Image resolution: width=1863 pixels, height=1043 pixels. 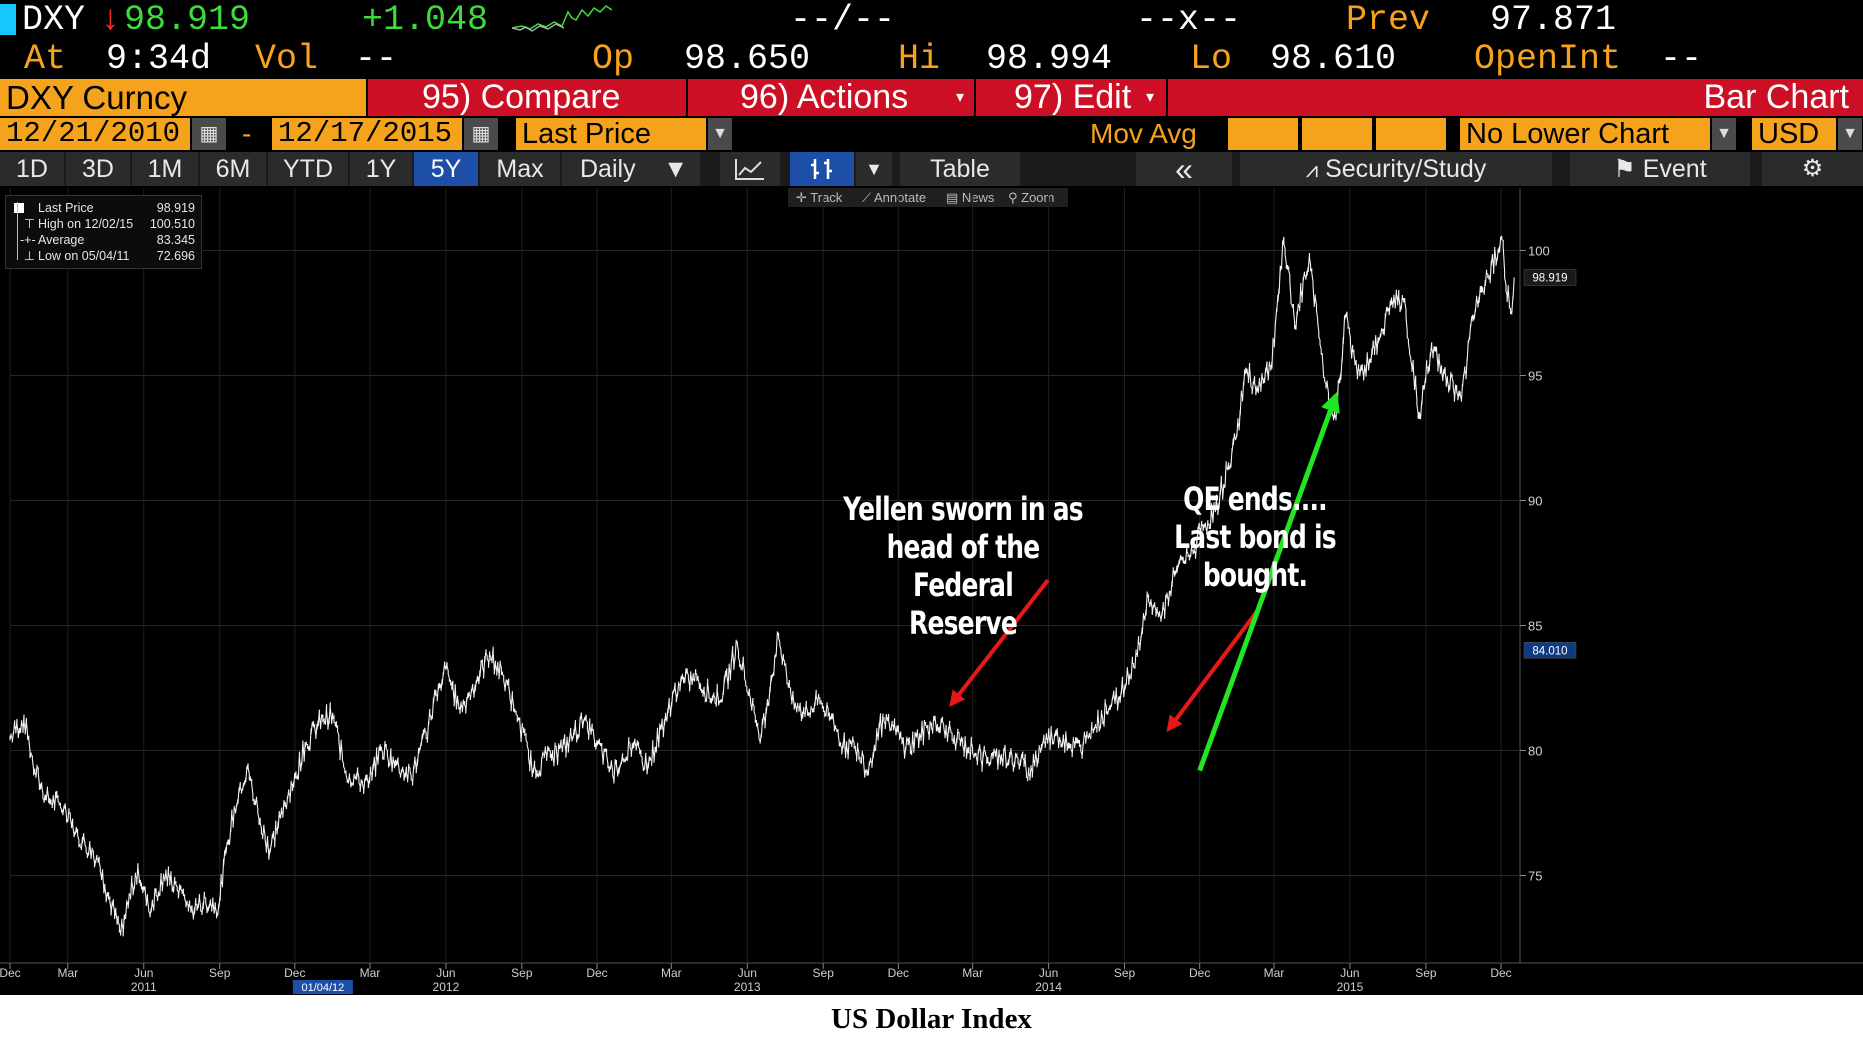 I want to click on field-select: Last Price, so click(x=611, y=134).